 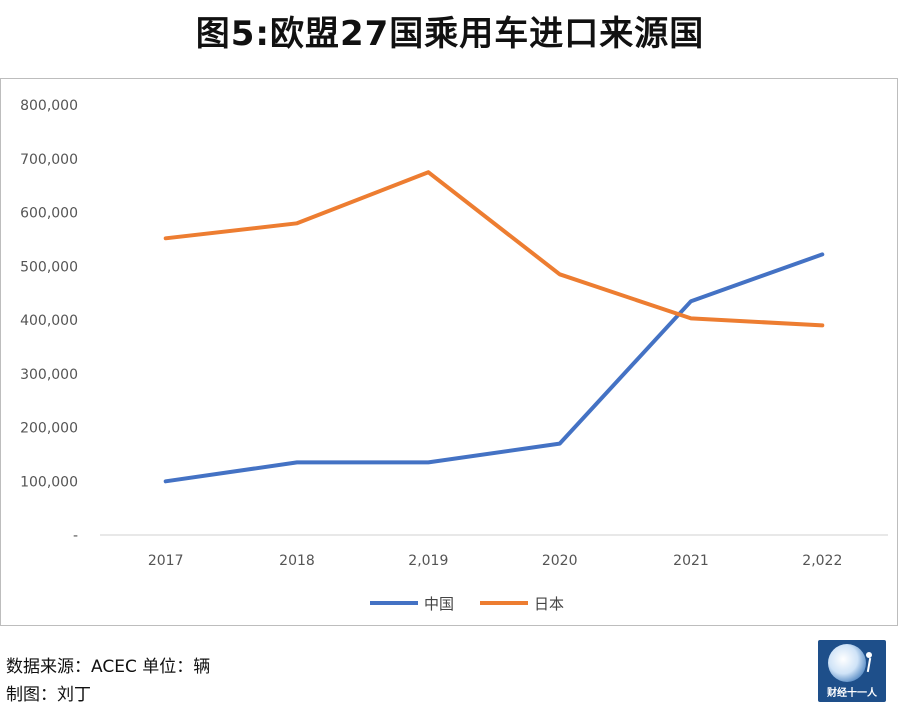 I want to click on globe-icon, so click(x=847, y=663).